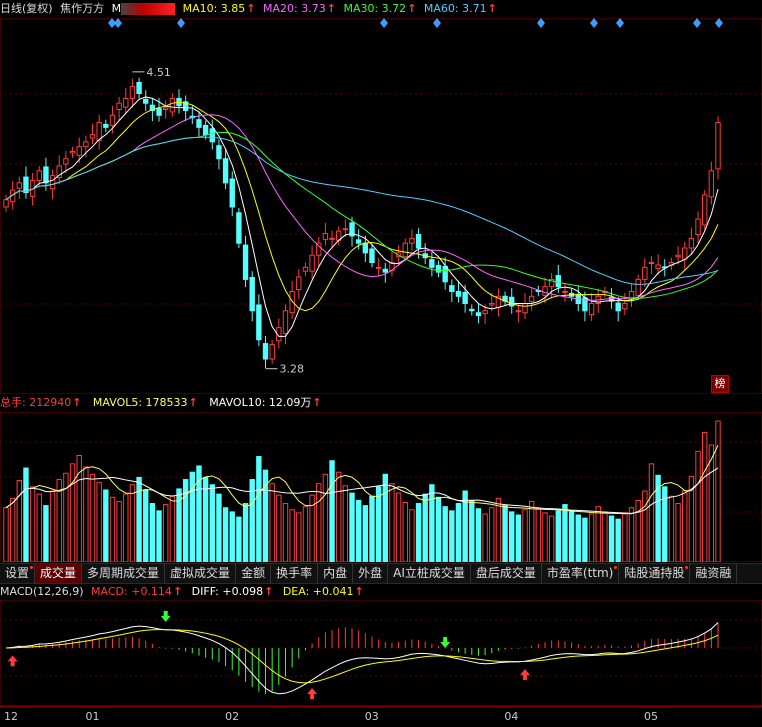 This screenshot has width=762, height=727. Describe the element at coordinates (201, 573) in the screenshot. I see `tab-3: 虚拟成交量` at that location.